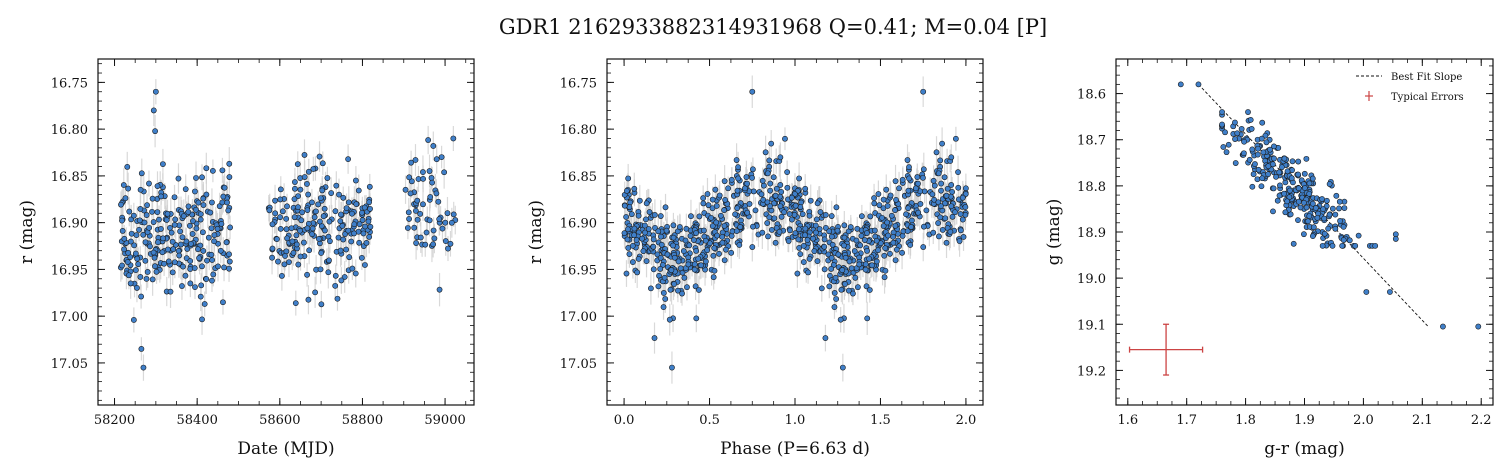 The width and height of the screenshot is (1509, 473). What do you see at coordinates (362, 420) in the screenshot?
I see `x-tick-label: 58800` at bounding box center [362, 420].